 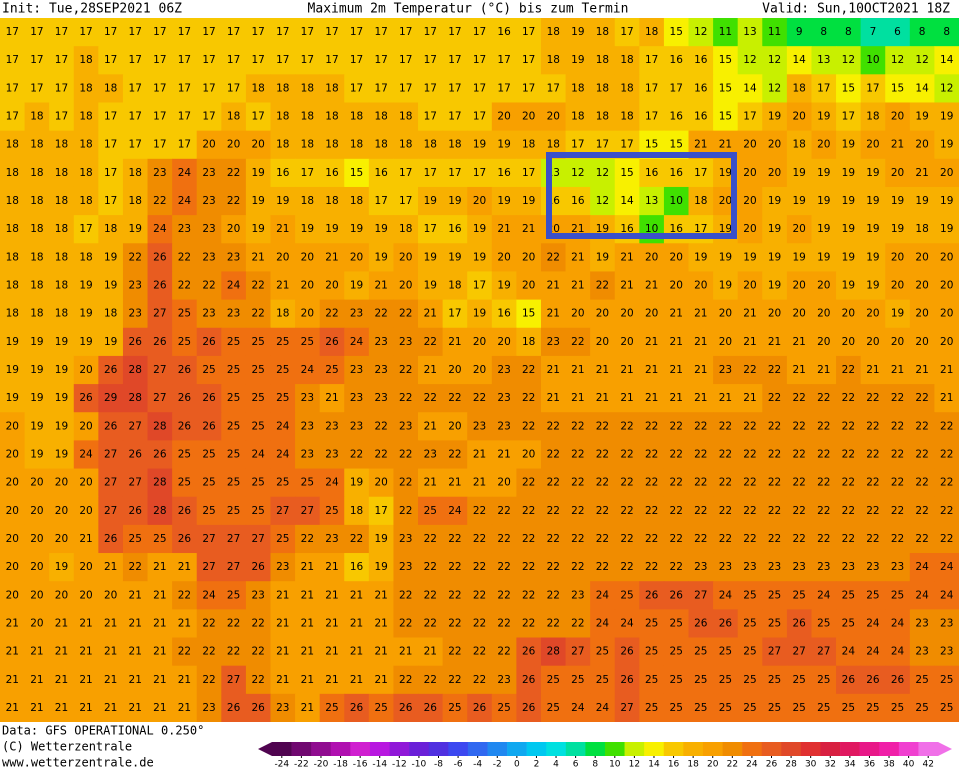 What do you see at coordinates (479, 9) in the screenshot?
I see `header-bar` at bounding box center [479, 9].